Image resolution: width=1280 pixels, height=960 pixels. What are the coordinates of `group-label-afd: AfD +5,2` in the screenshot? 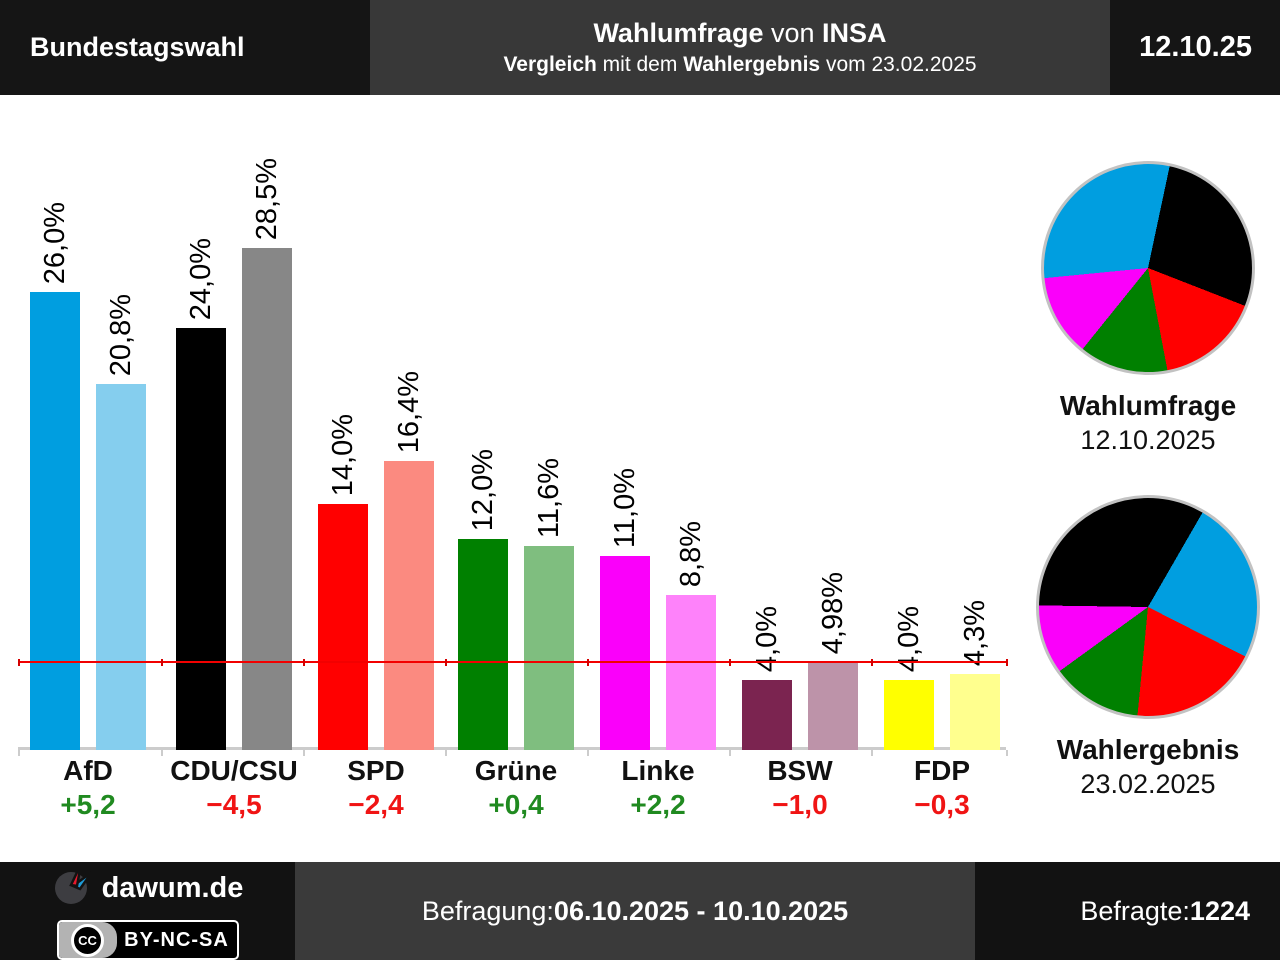 It's located at (88, 788).